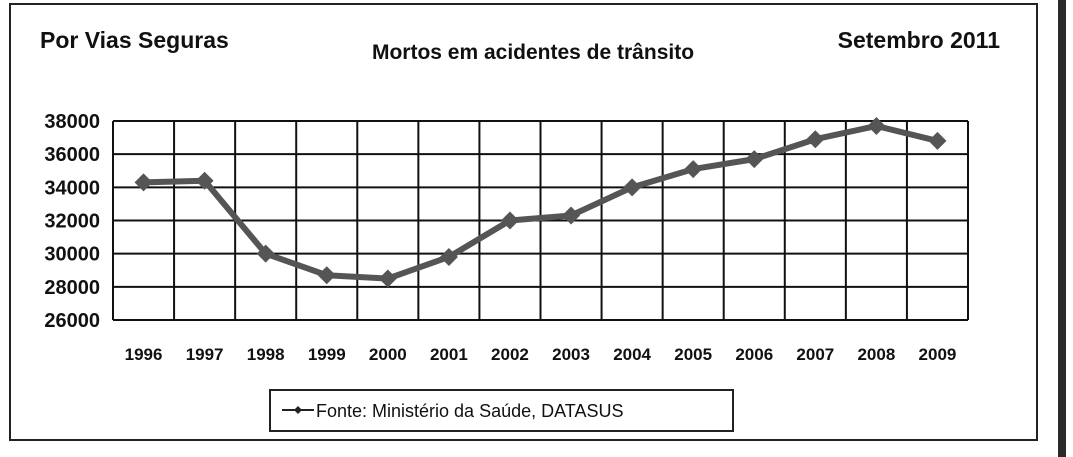  Describe the element at coordinates (533, 52) in the screenshot. I see `chart-title: Mortos em acidentes de trânsito` at that location.